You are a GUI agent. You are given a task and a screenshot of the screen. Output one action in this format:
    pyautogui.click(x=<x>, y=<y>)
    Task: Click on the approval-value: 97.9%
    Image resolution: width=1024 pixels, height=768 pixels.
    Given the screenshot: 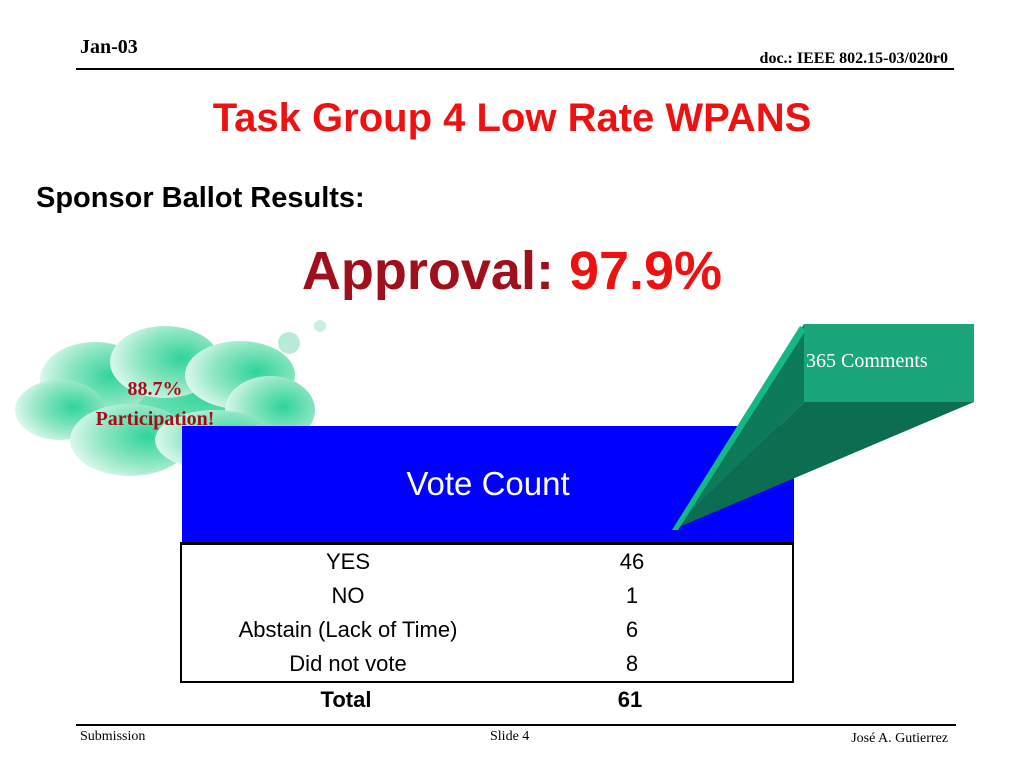 What is the action you would take?
    pyautogui.click(x=645, y=271)
    